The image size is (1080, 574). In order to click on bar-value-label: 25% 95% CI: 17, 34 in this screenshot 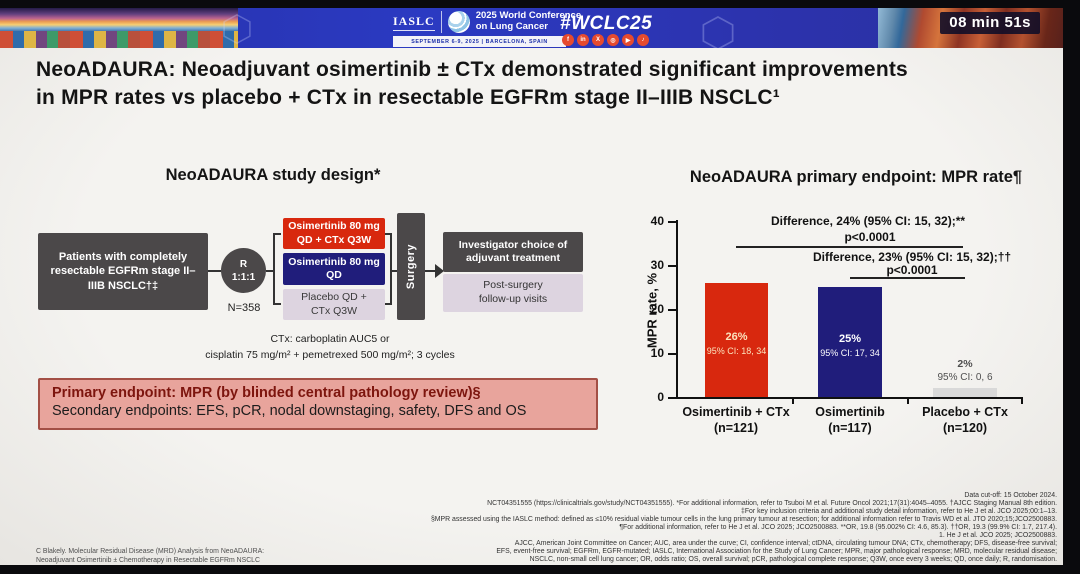, I will do `click(850, 345)`.